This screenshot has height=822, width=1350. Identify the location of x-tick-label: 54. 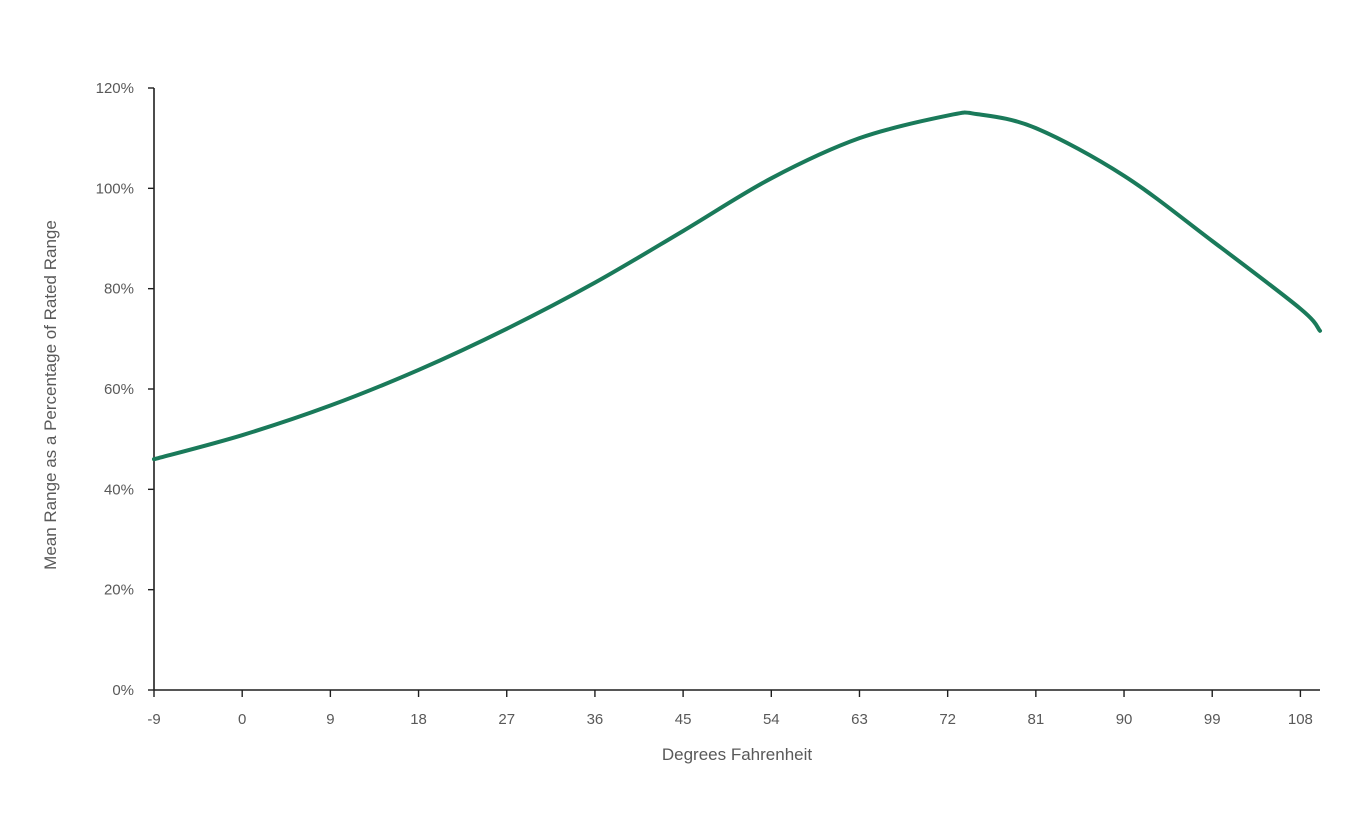
(771, 719).